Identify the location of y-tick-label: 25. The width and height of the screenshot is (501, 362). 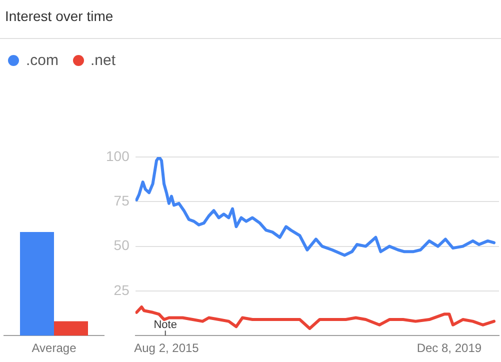
(122, 290).